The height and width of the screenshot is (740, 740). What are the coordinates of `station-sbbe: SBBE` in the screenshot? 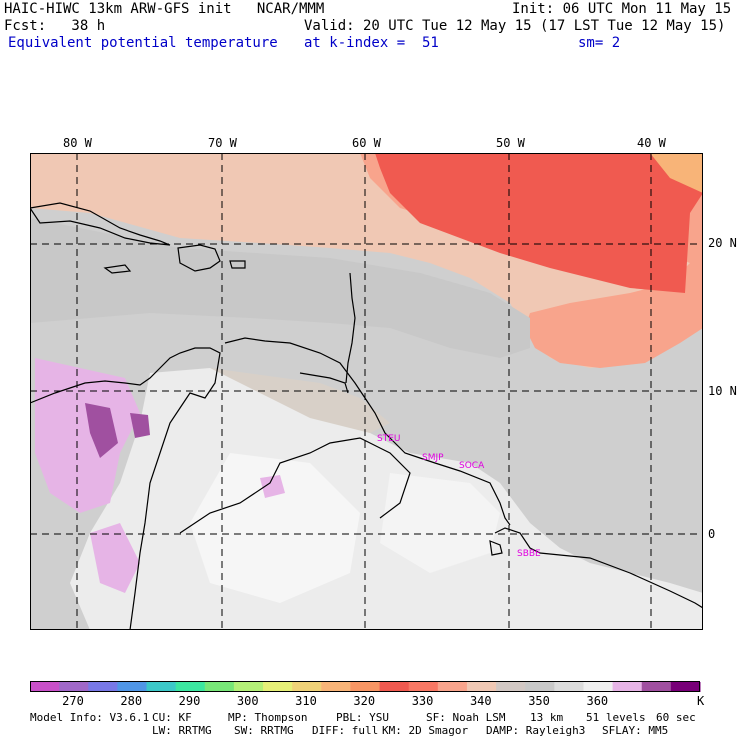 It's located at (529, 554).